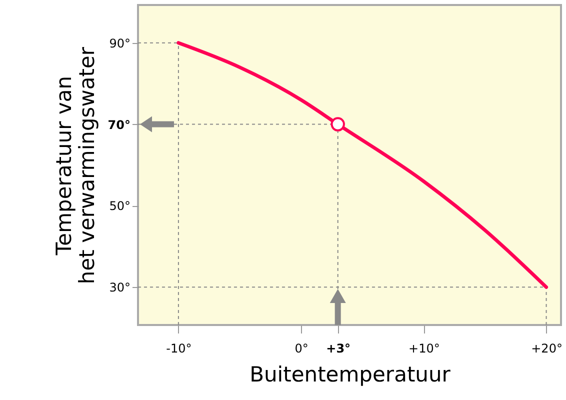  What do you see at coordinates (301, 349) in the screenshot?
I see `x-tick-label: 0°` at bounding box center [301, 349].